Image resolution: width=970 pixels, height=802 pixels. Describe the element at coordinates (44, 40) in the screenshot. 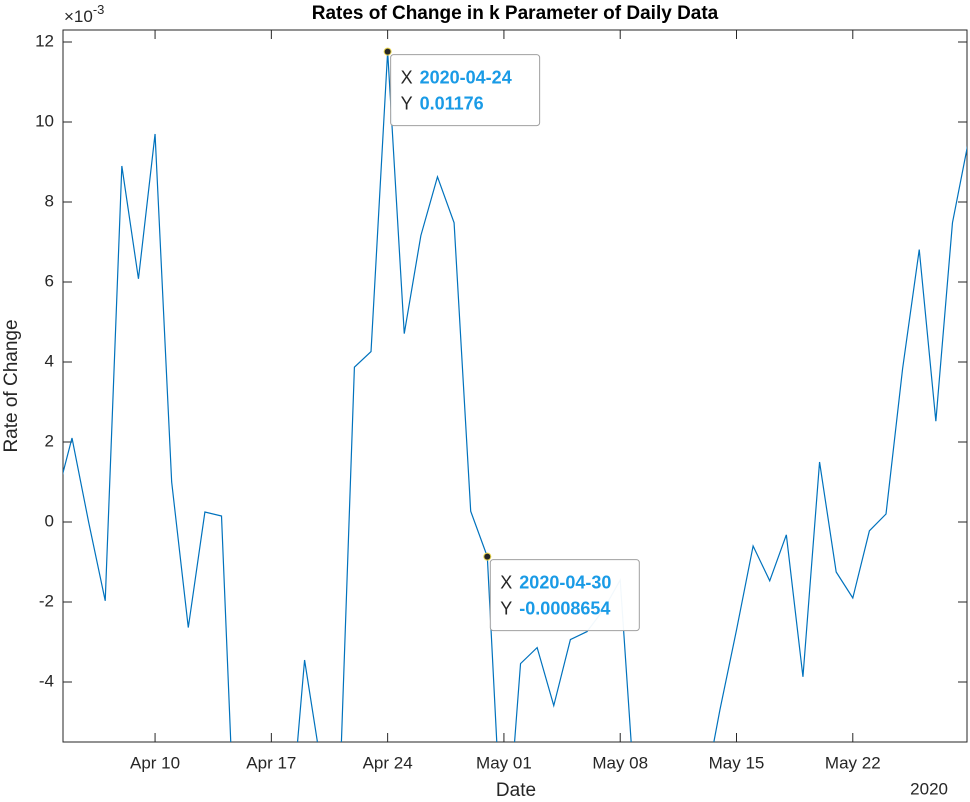

I see `y-tick-label: 12` at that location.